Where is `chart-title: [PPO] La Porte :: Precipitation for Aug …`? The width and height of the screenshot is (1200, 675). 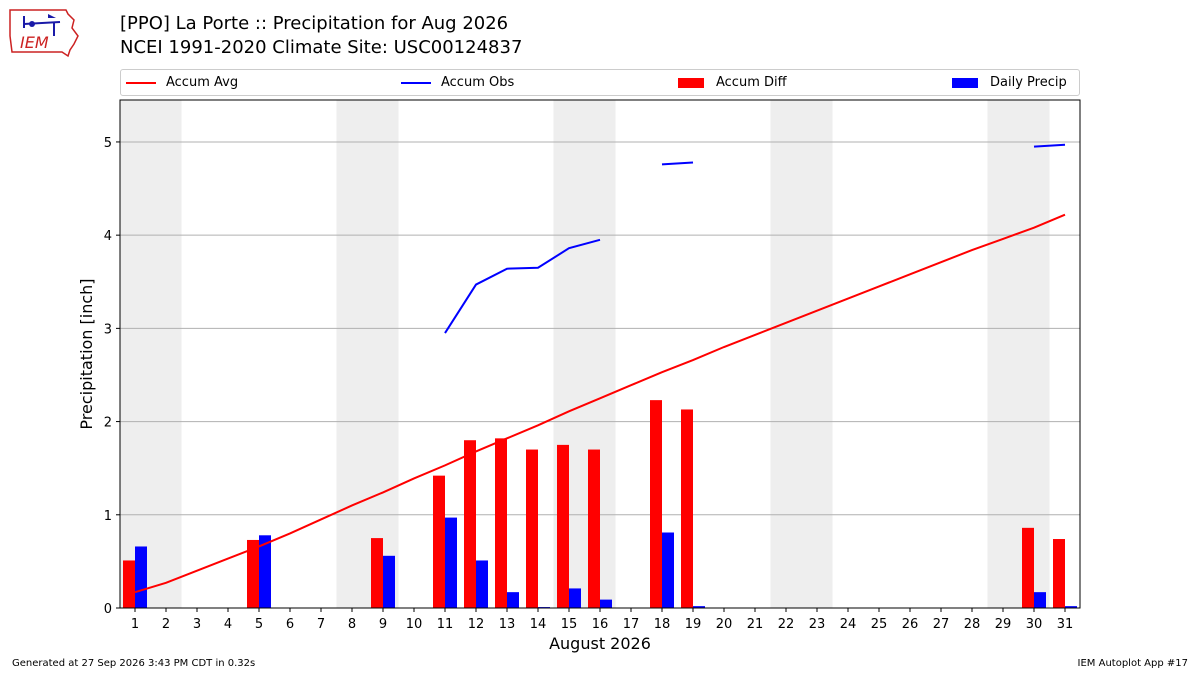
chart-title: [PPO] La Porte :: Precipitation for Aug … is located at coordinates (321, 36).